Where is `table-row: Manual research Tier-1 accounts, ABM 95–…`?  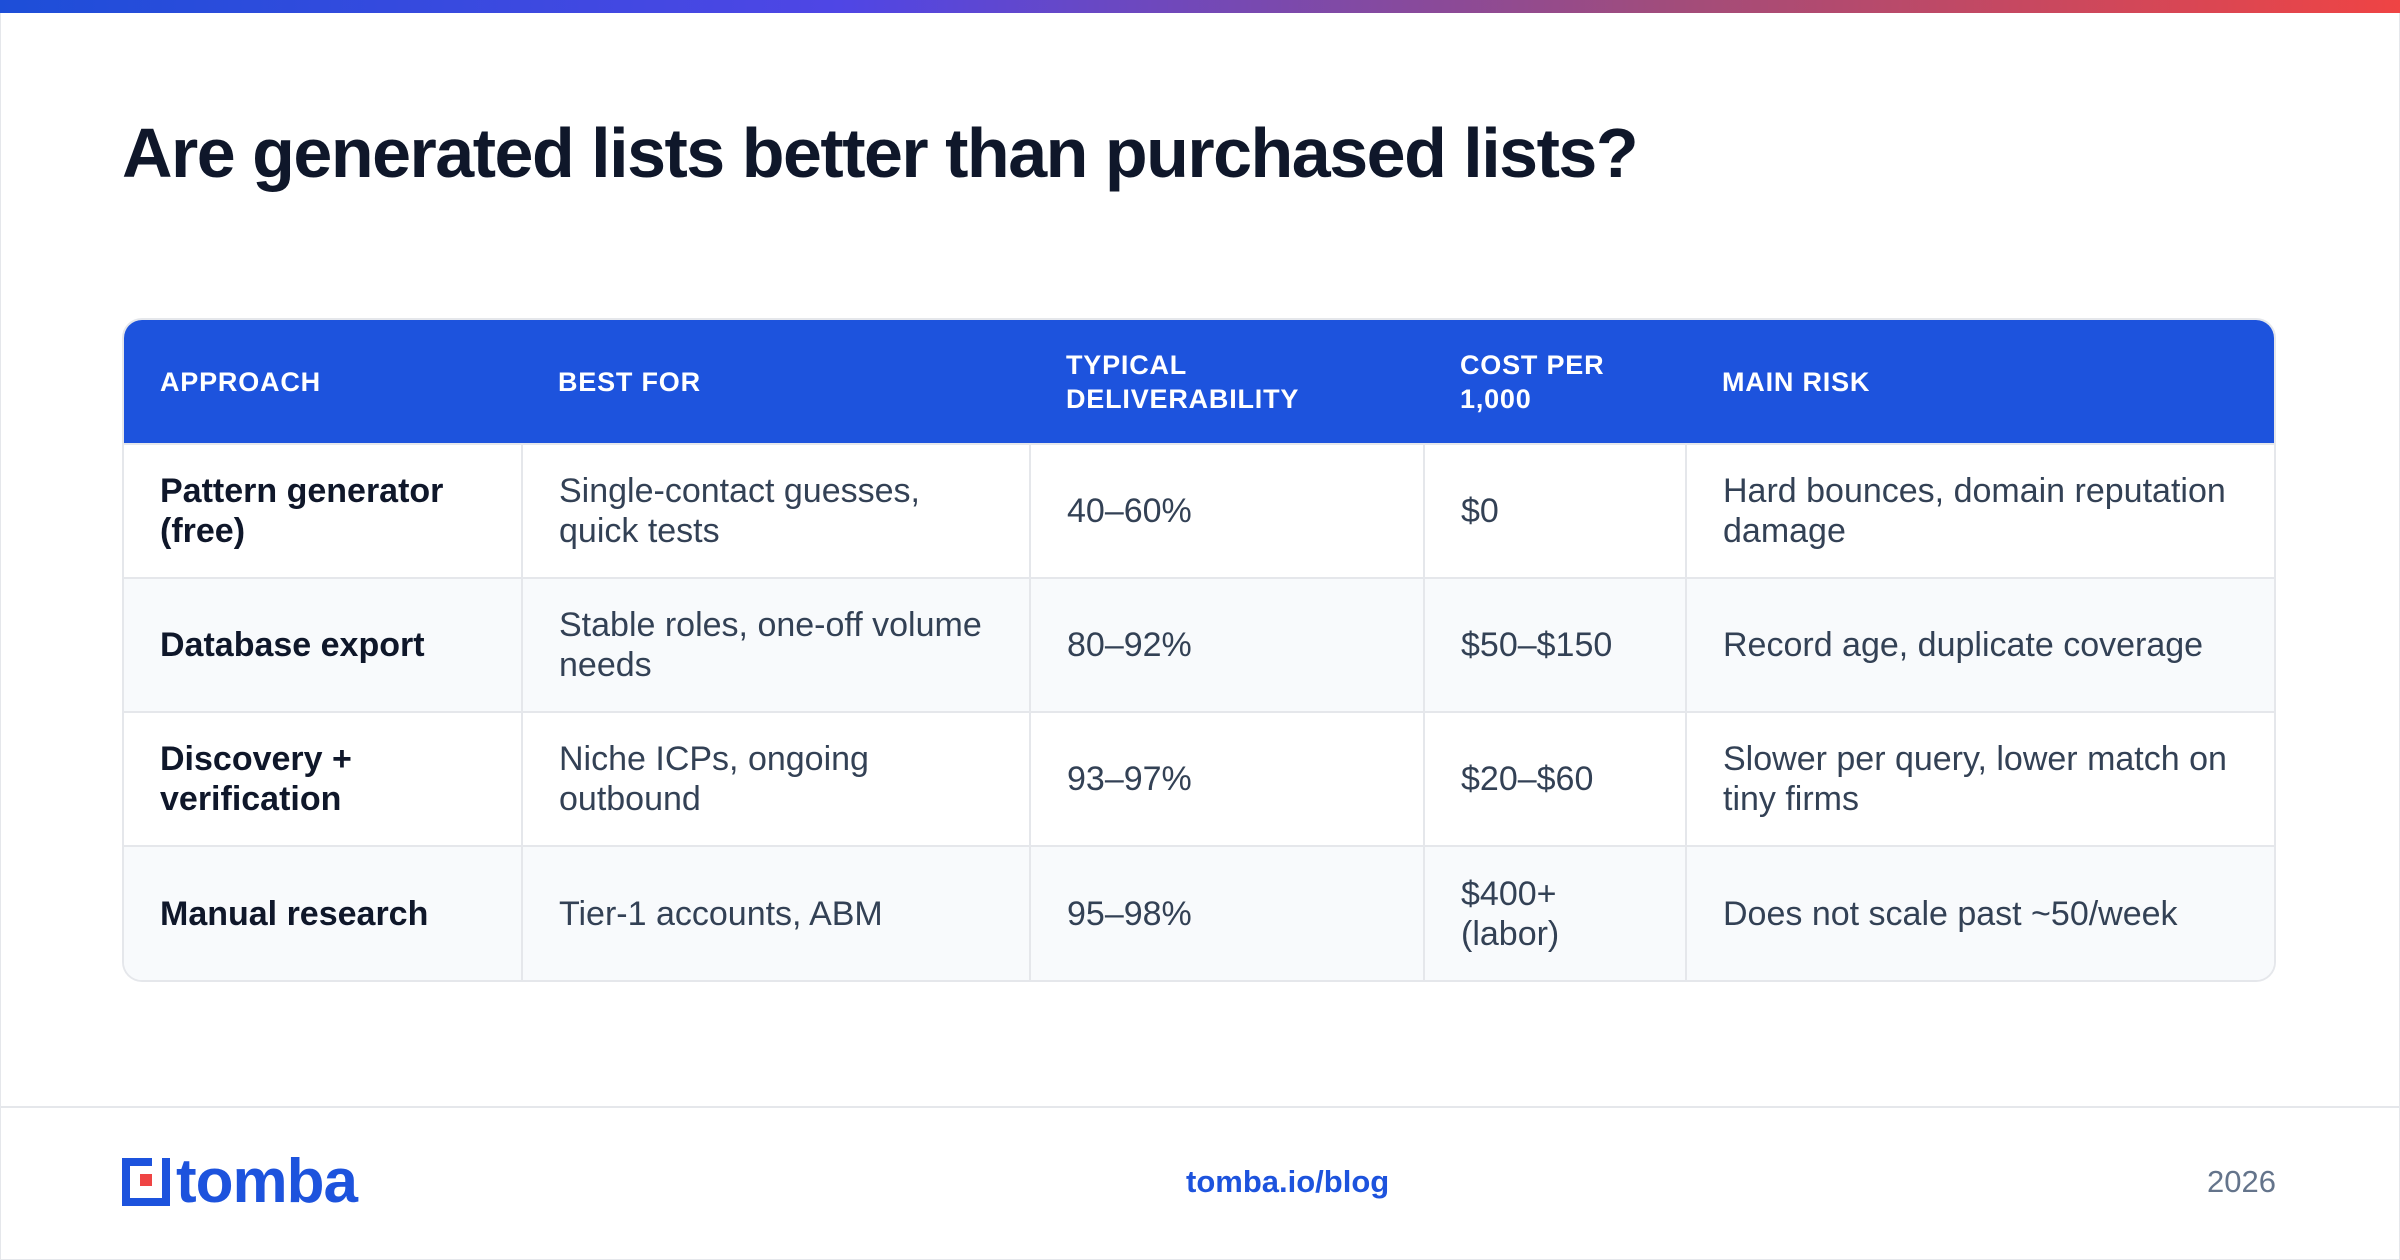
table-row: Manual research Tier-1 accounts, ABM 95–… is located at coordinates (1199, 912).